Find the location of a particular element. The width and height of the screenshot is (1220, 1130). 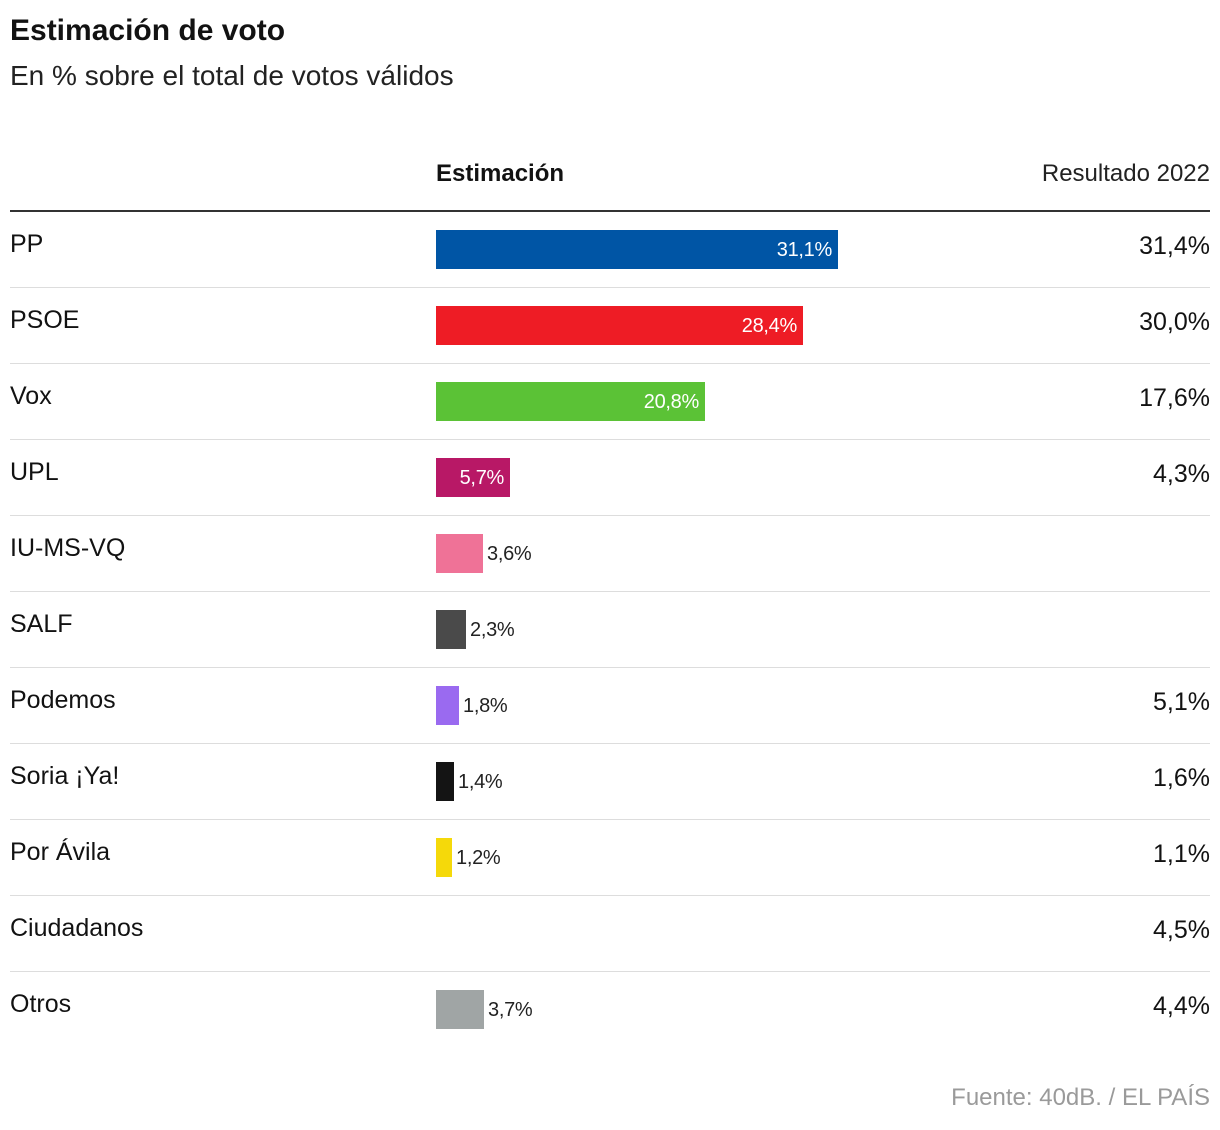

estimate-value-label: 3,6% is located at coordinates (509, 554).